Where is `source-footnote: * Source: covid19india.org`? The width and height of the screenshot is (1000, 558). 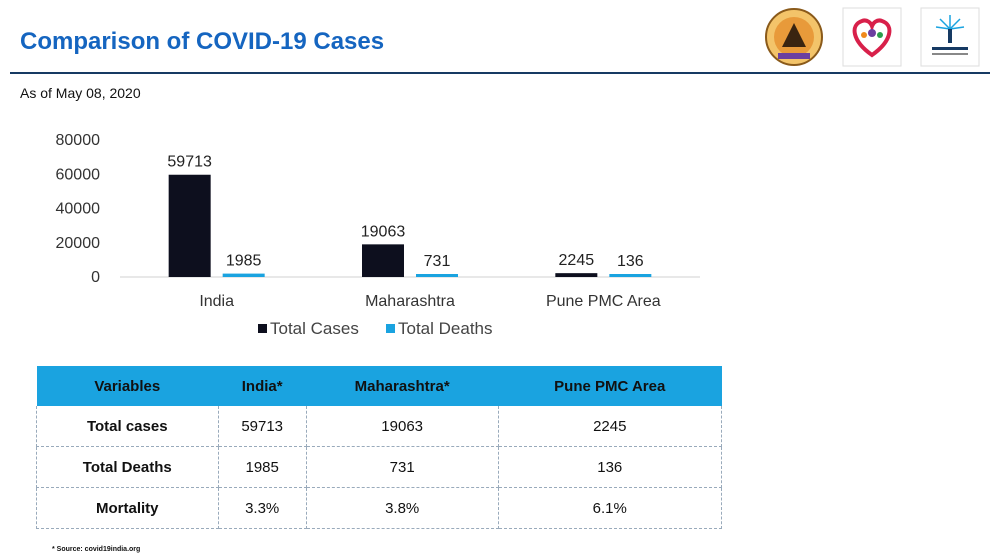
source-footnote: * Source: covid19india.org is located at coordinates (96, 549).